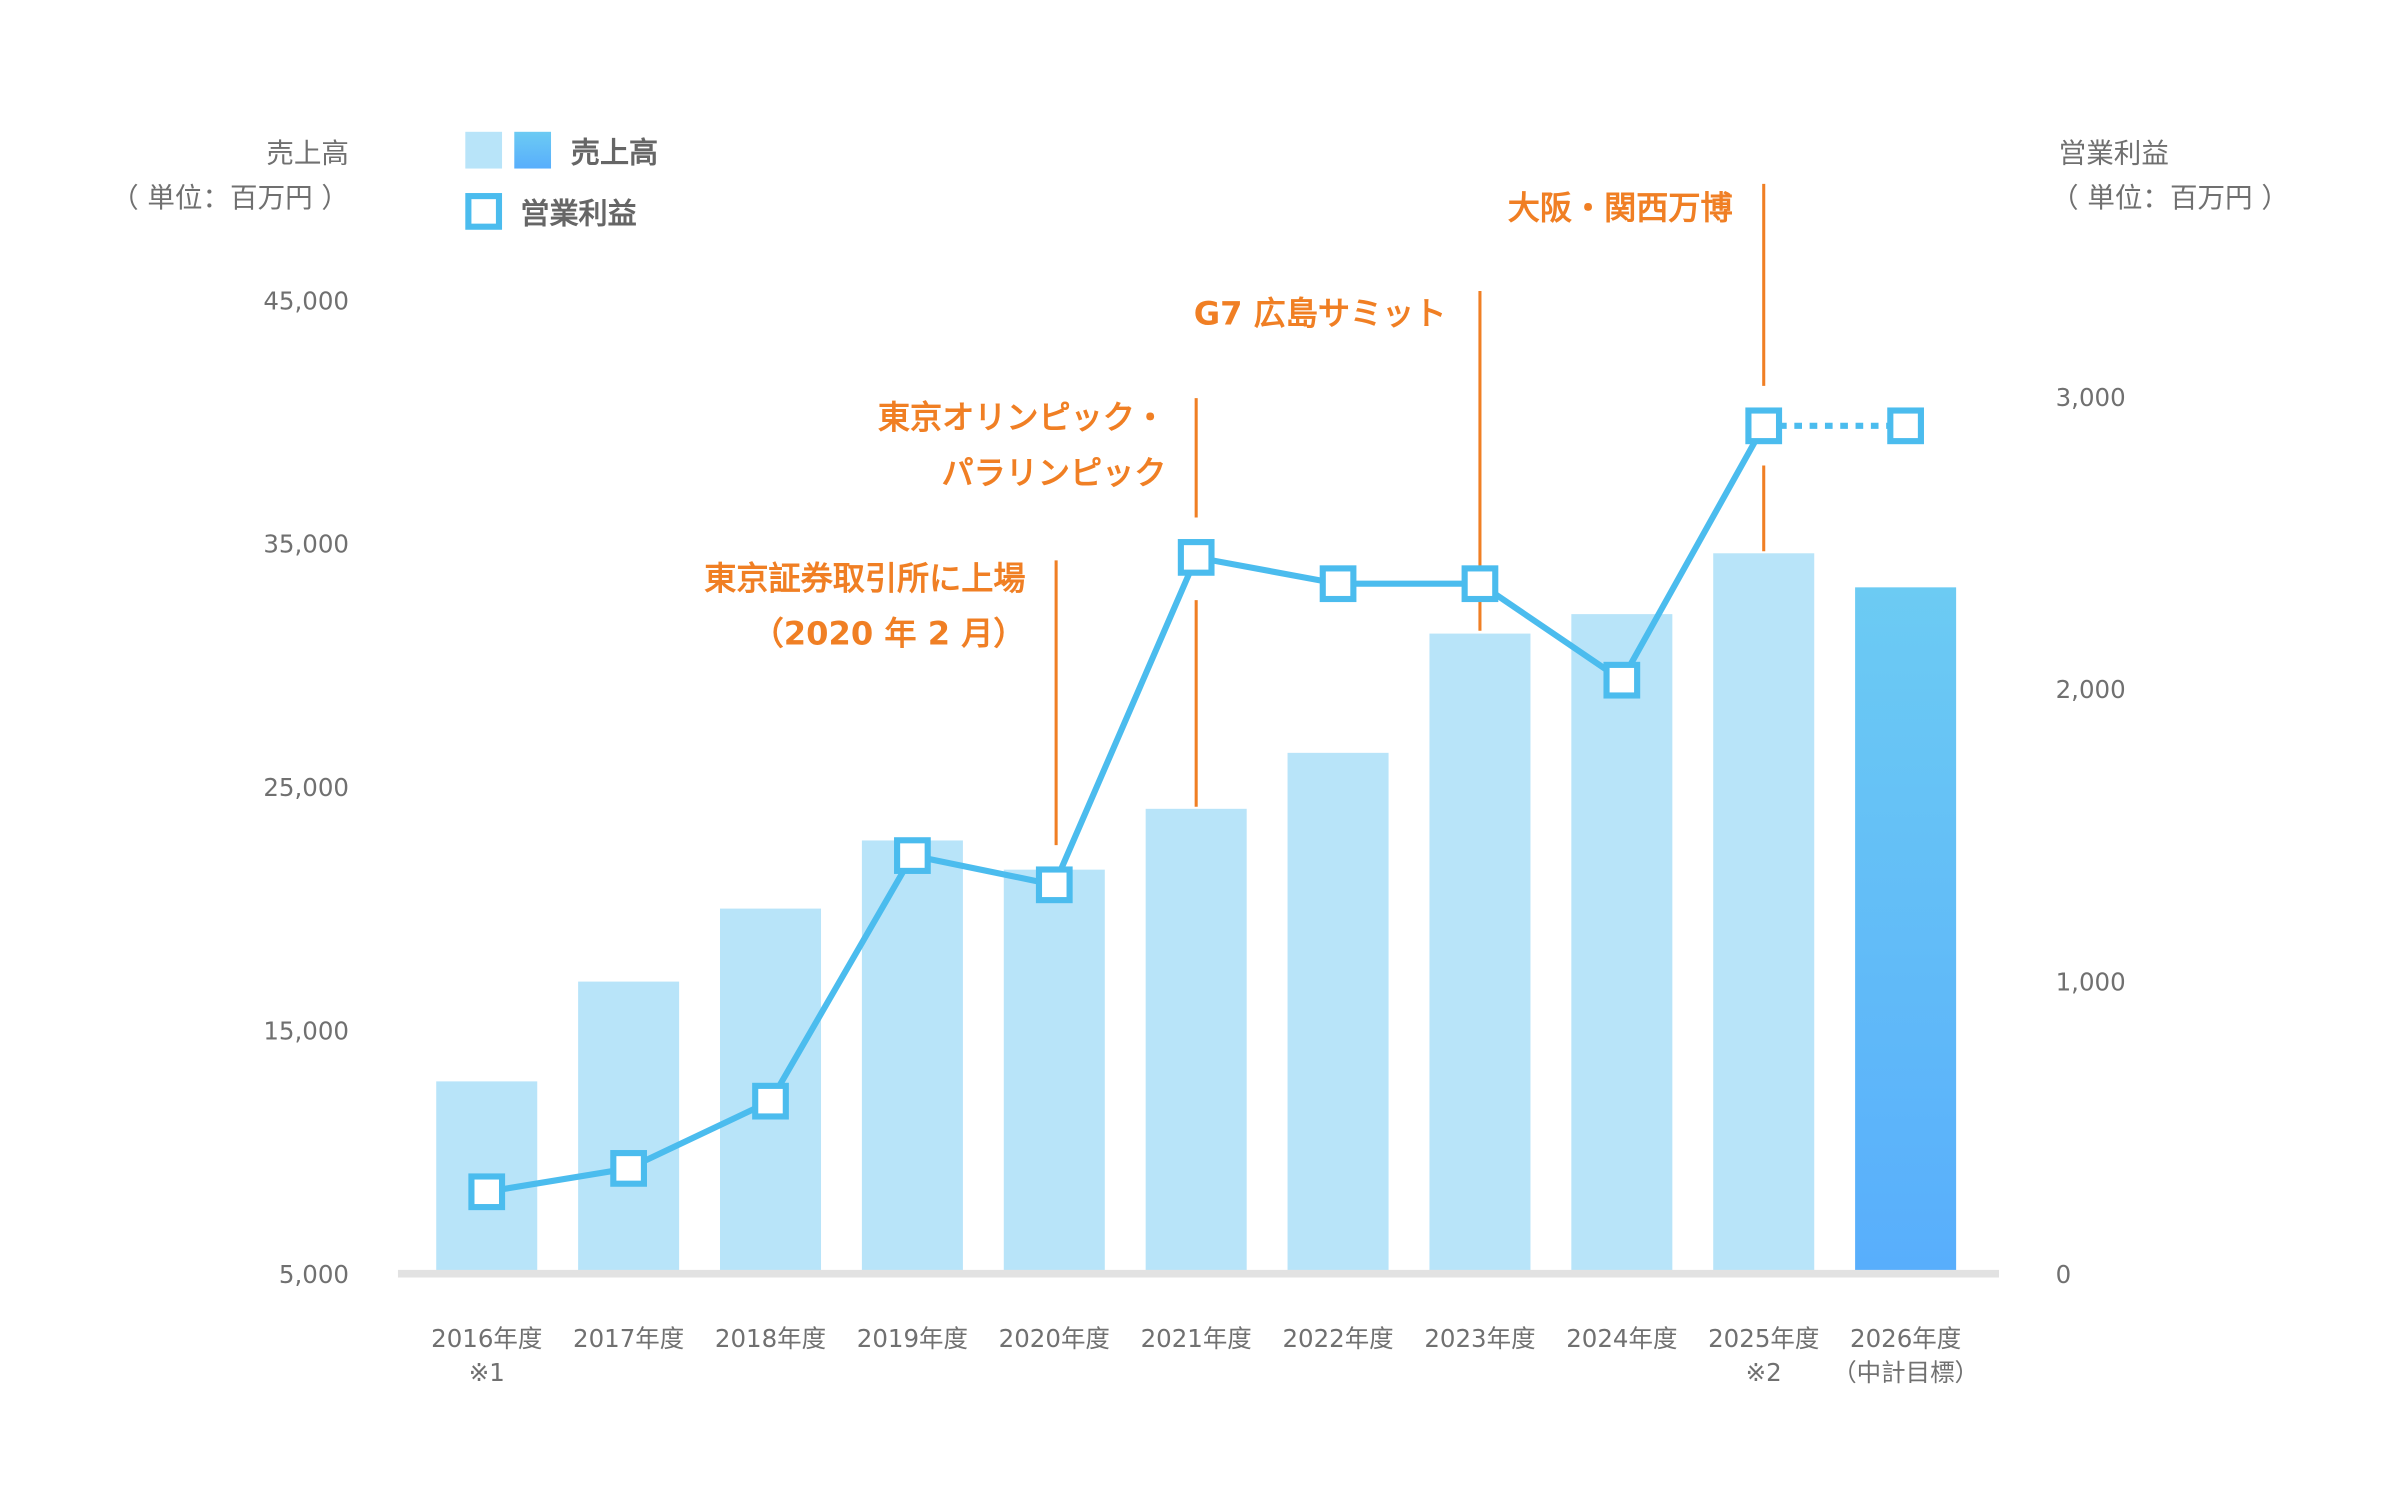  I want to click on legend-line-marker, so click(484, 211).